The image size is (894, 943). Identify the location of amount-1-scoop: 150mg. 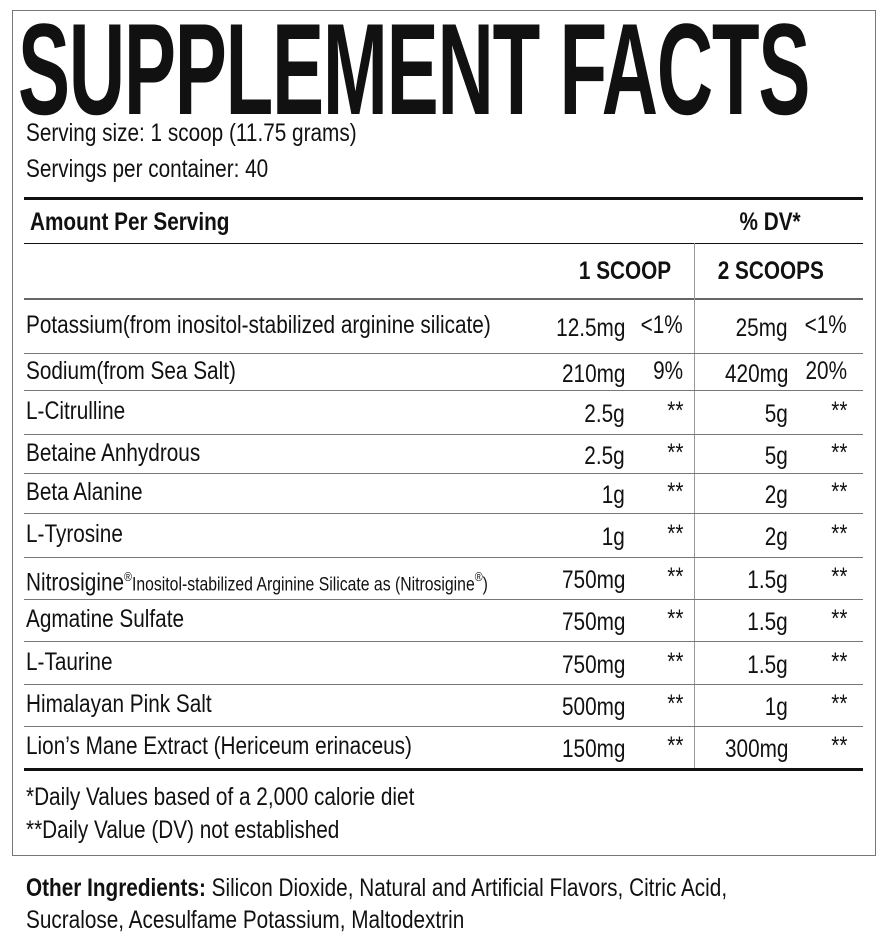
(593, 749).